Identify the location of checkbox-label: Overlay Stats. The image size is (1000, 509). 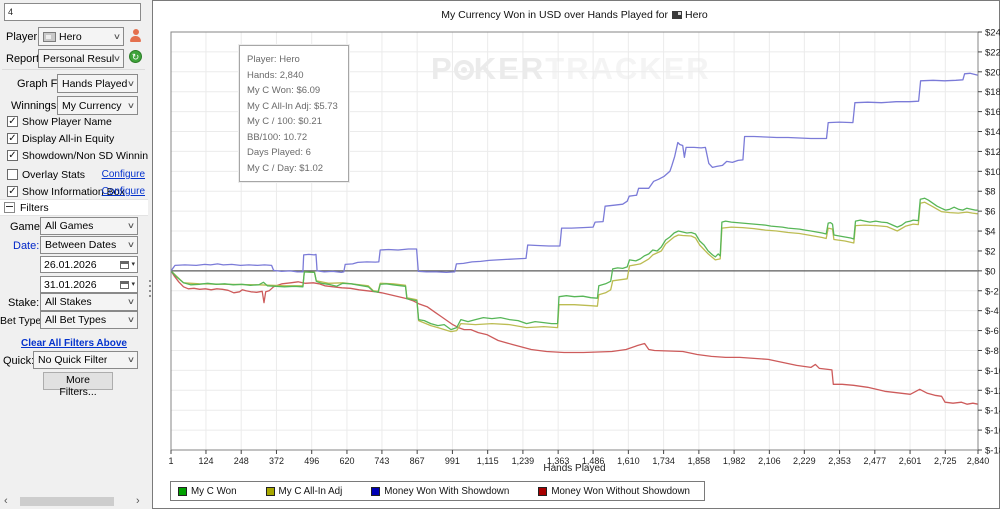
(54, 174).